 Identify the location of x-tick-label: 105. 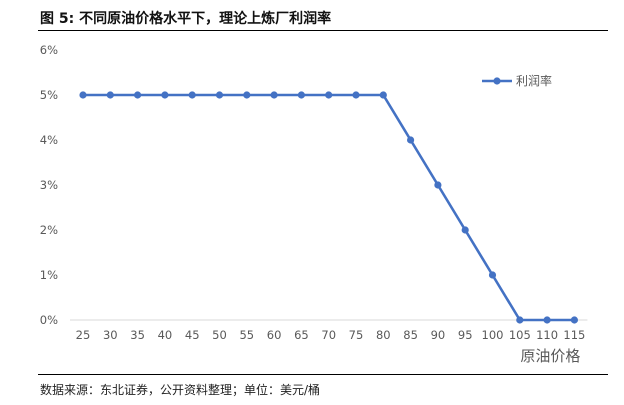
(520, 335).